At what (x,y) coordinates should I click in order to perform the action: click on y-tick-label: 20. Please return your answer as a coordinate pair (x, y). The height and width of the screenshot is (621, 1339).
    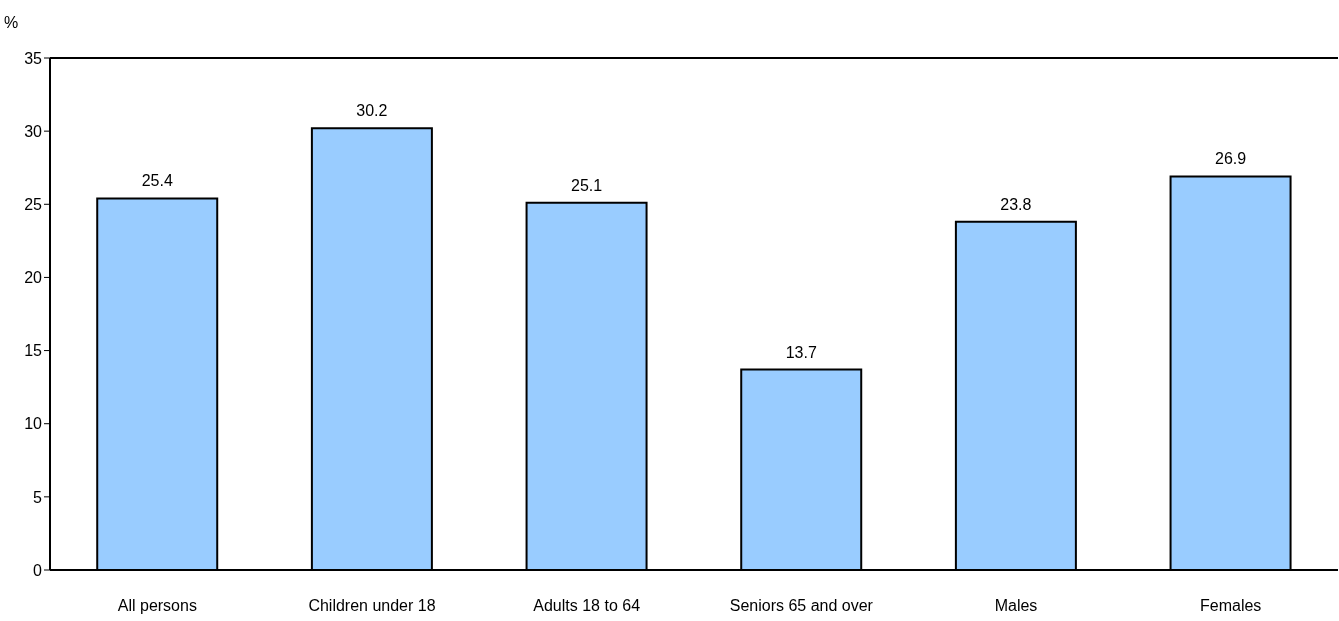
    Looking at the image, I should click on (33, 278).